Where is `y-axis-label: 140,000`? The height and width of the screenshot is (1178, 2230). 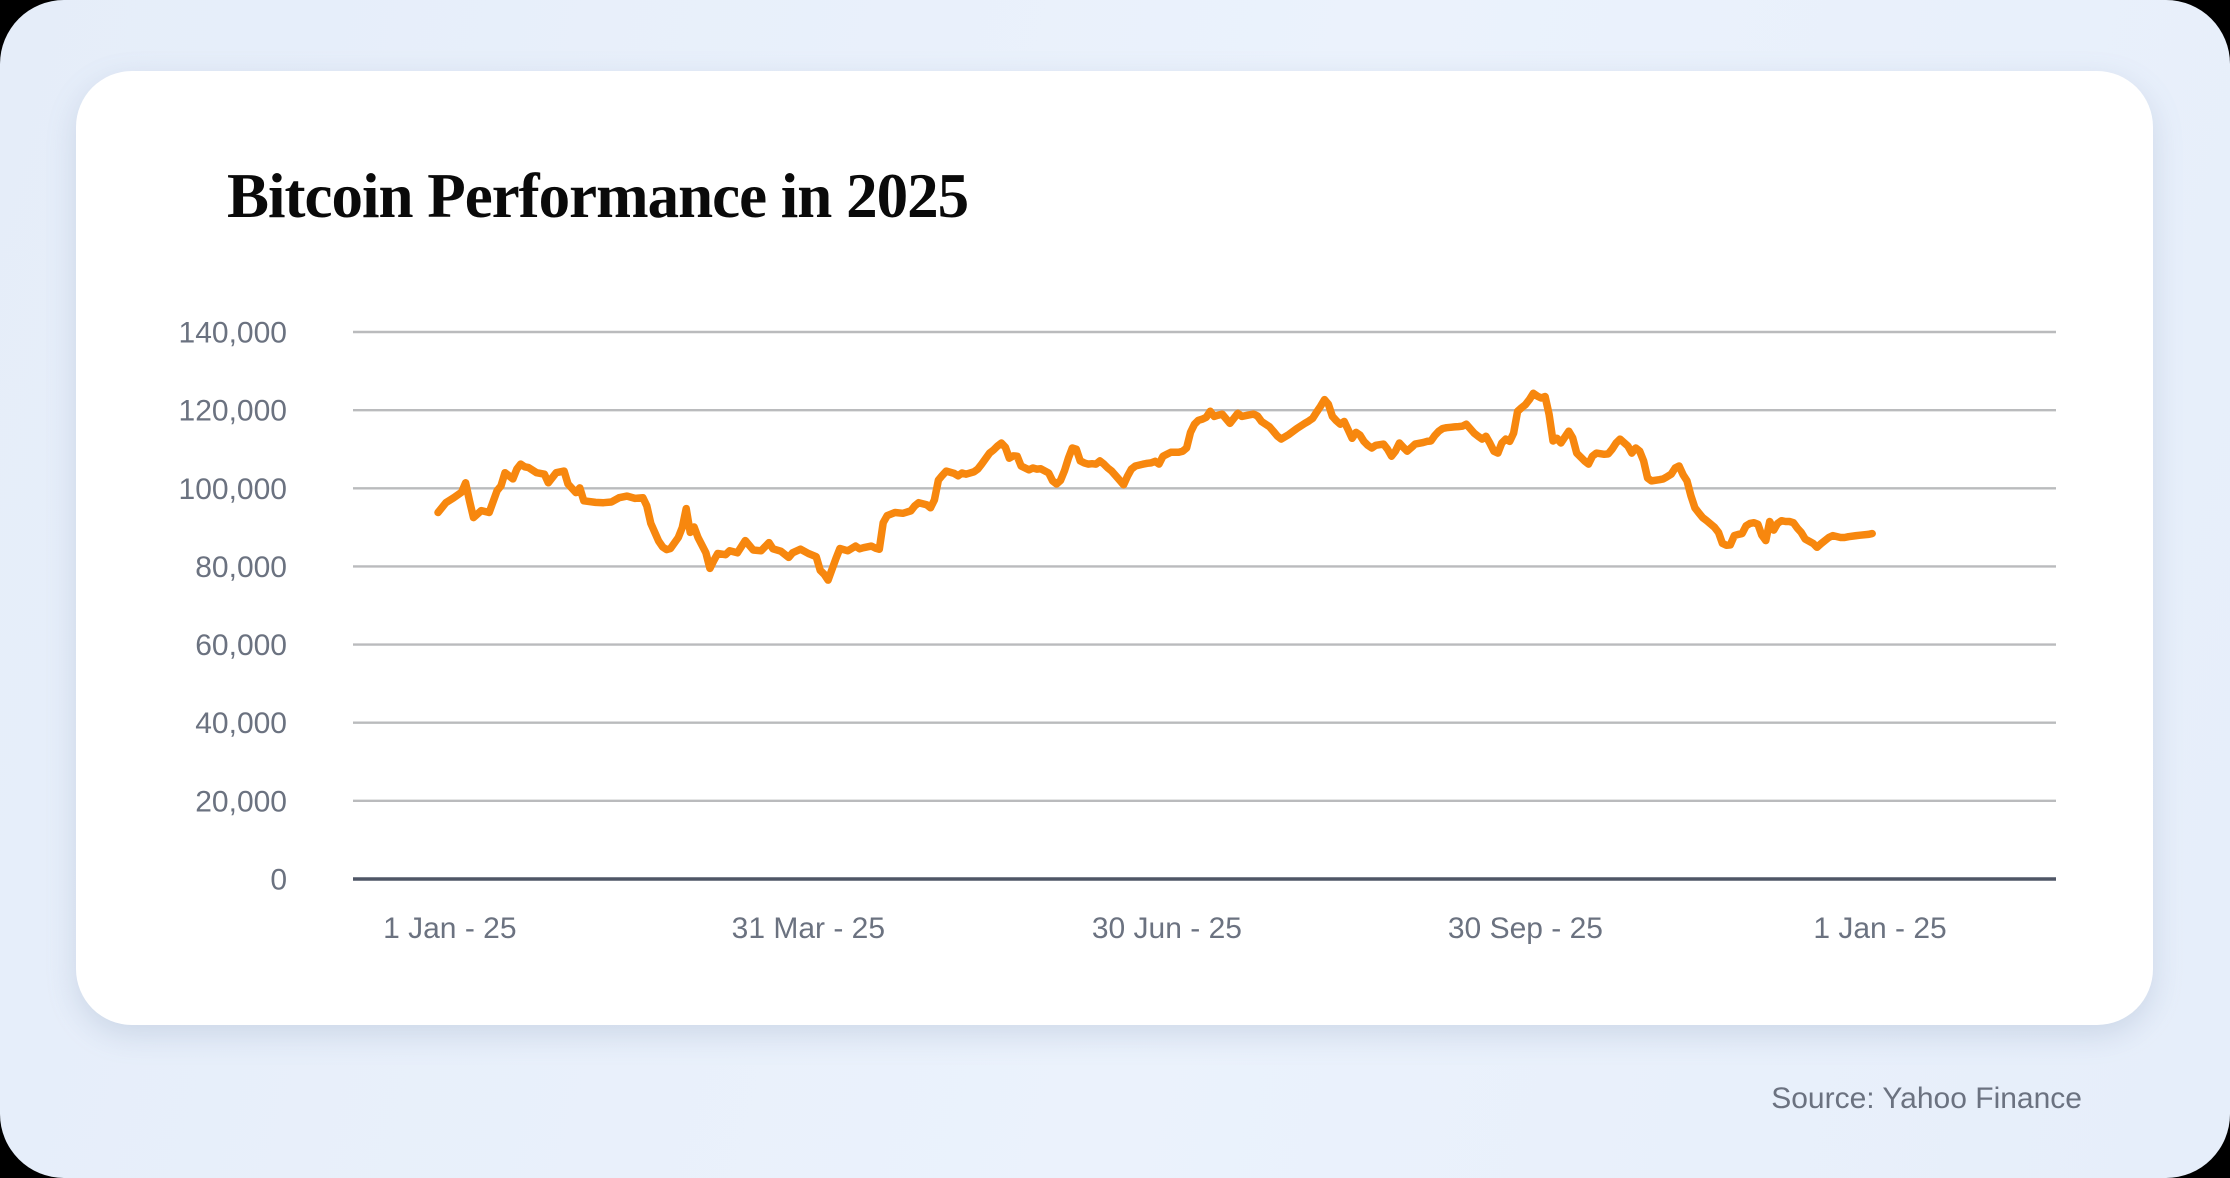 y-axis-label: 140,000 is located at coordinates (233, 333).